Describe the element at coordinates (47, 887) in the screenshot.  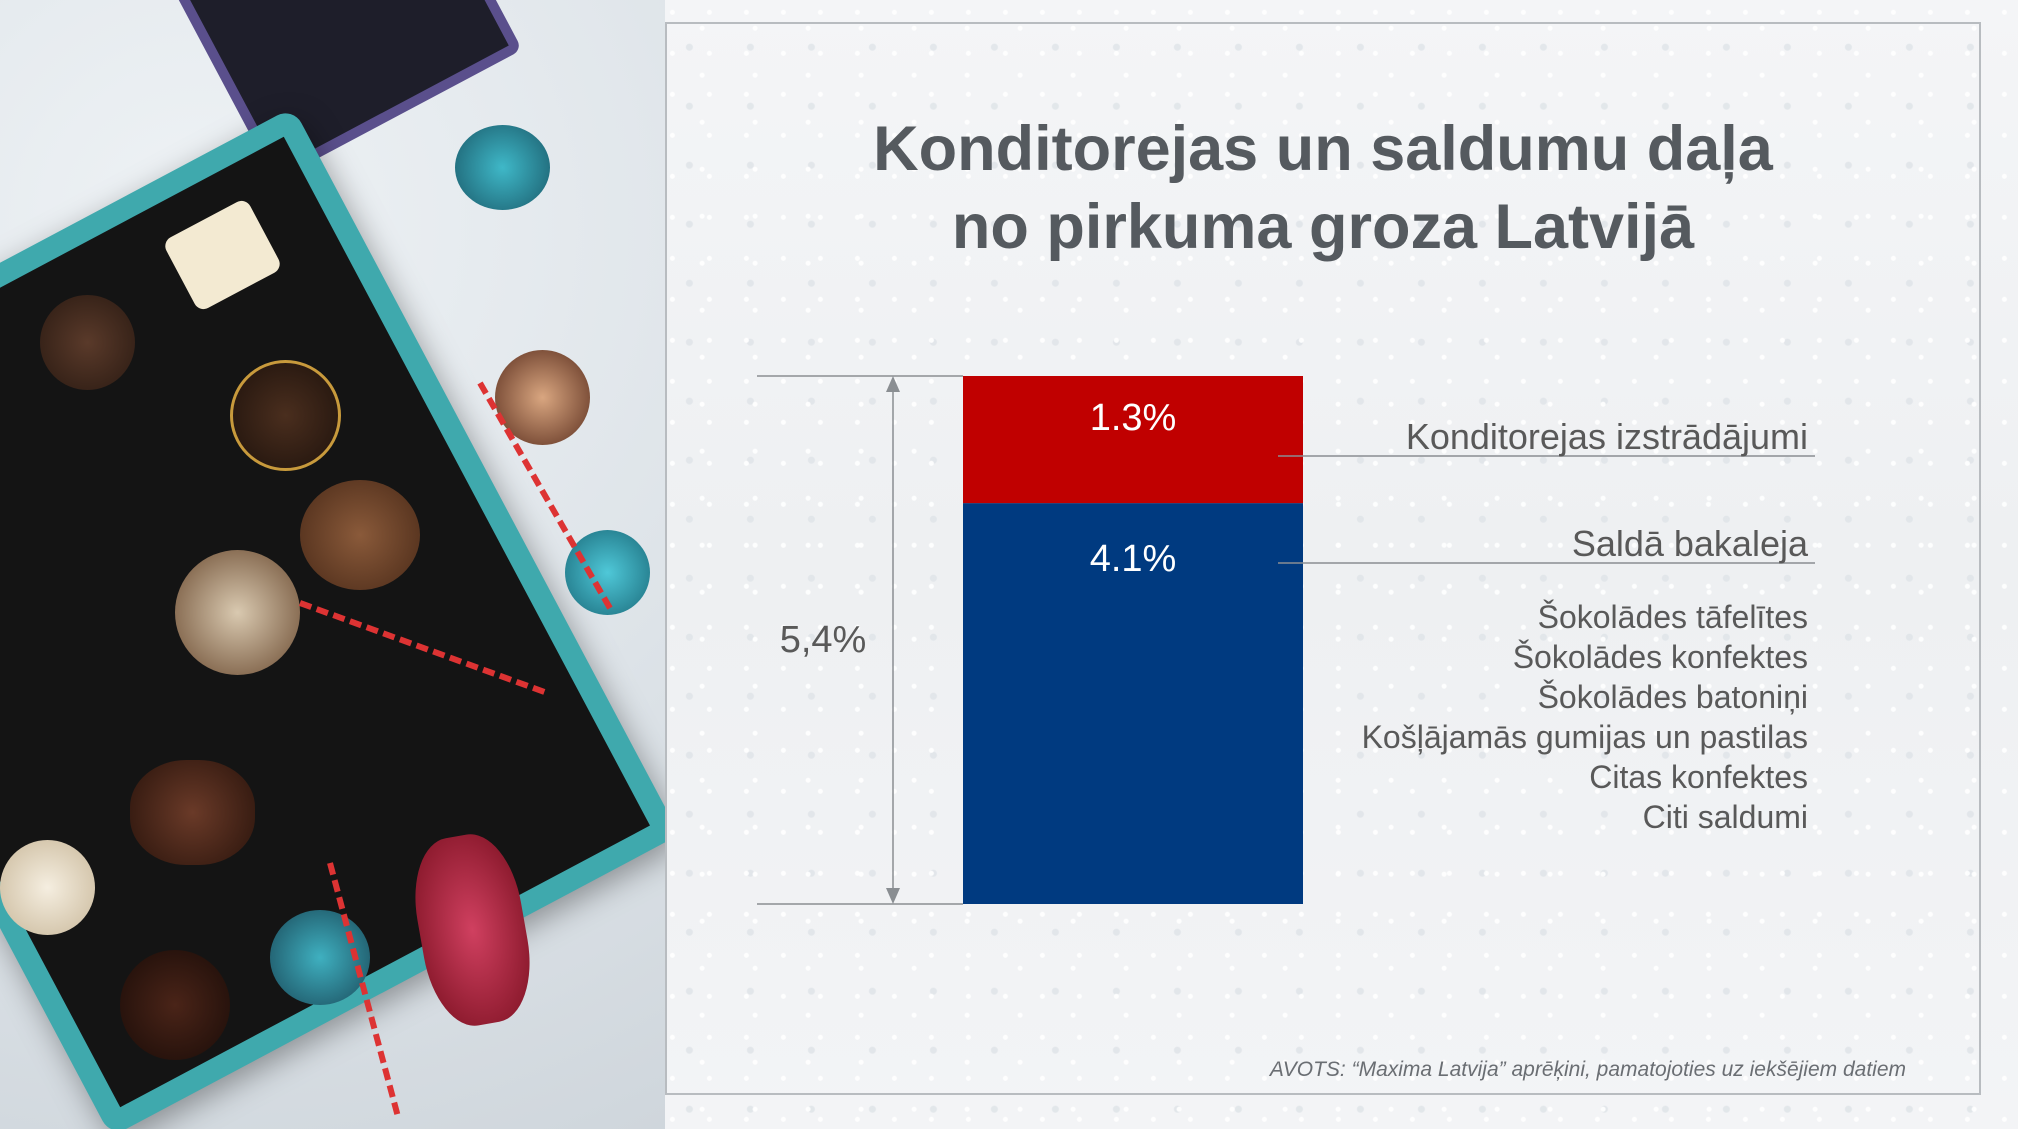
I see `white-fruit-chocolate` at that location.